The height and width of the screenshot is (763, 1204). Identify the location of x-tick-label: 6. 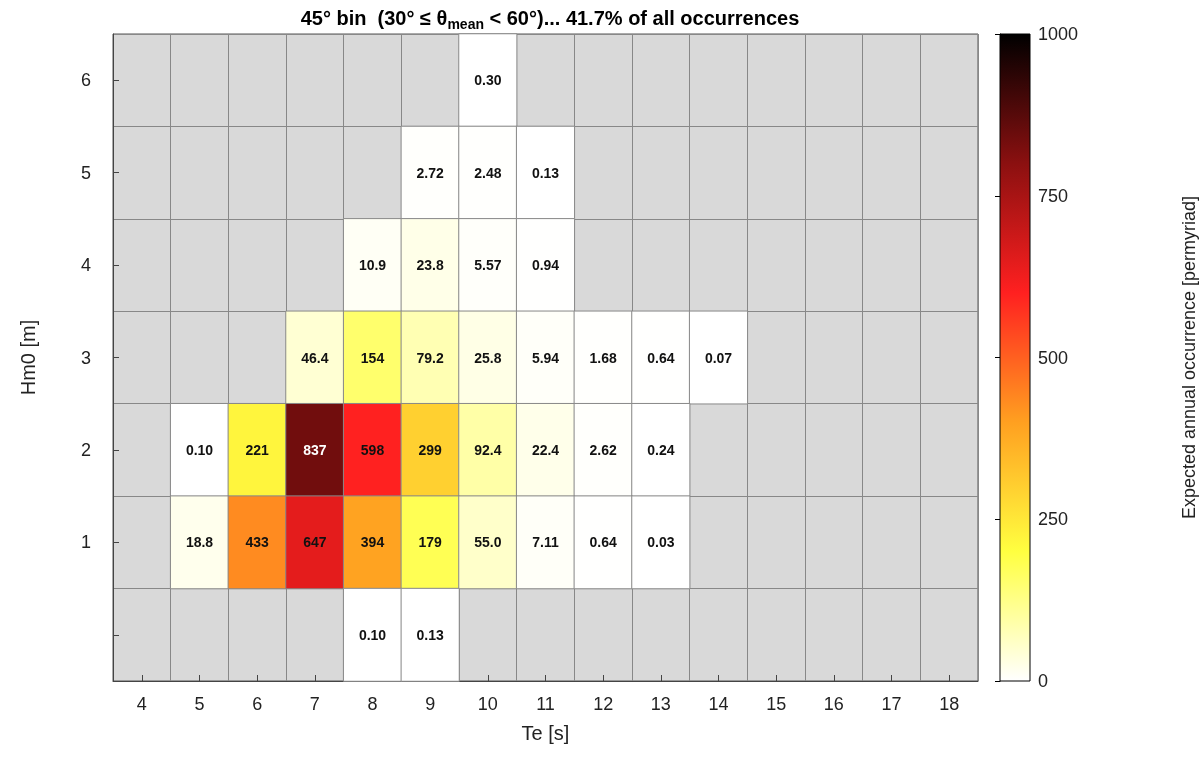
(257, 704).